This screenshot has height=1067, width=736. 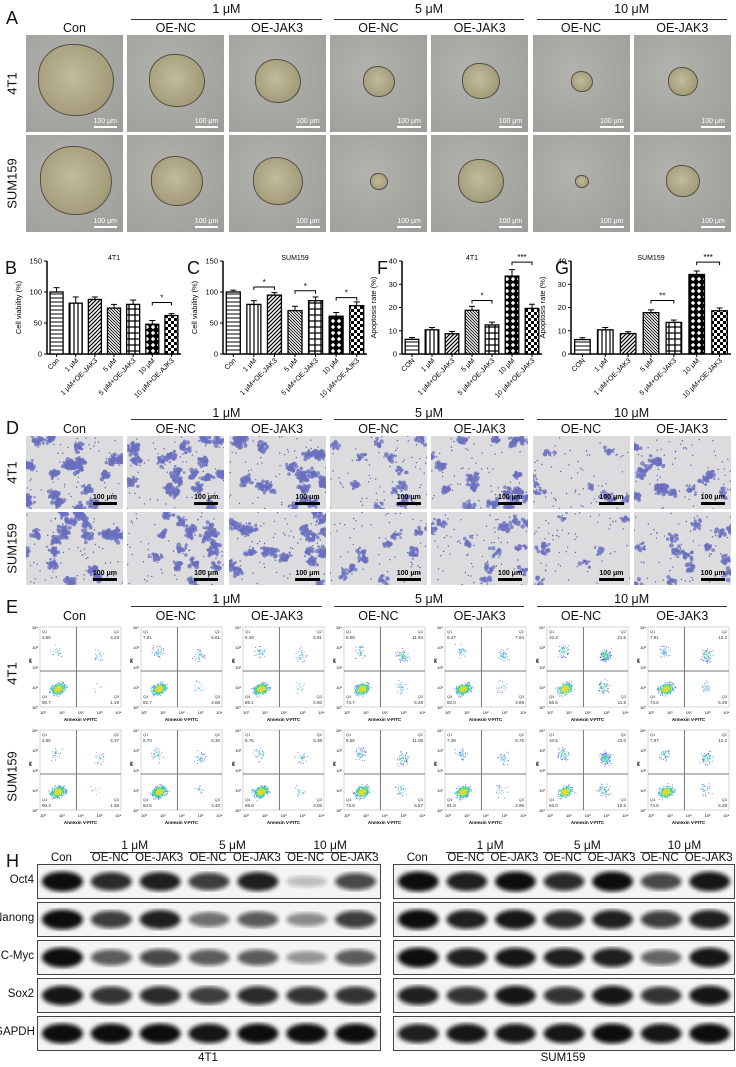 What do you see at coordinates (418, 805) in the screenshot?
I see `quadrant-percentage: 5.57` at bounding box center [418, 805].